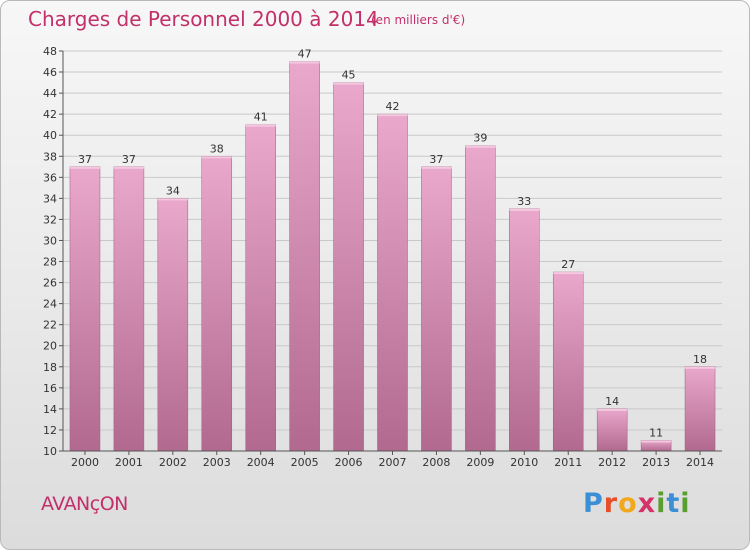 The width and height of the screenshot is (750, 550). I want to click on y-tick-label: 10, so click(50, 451).